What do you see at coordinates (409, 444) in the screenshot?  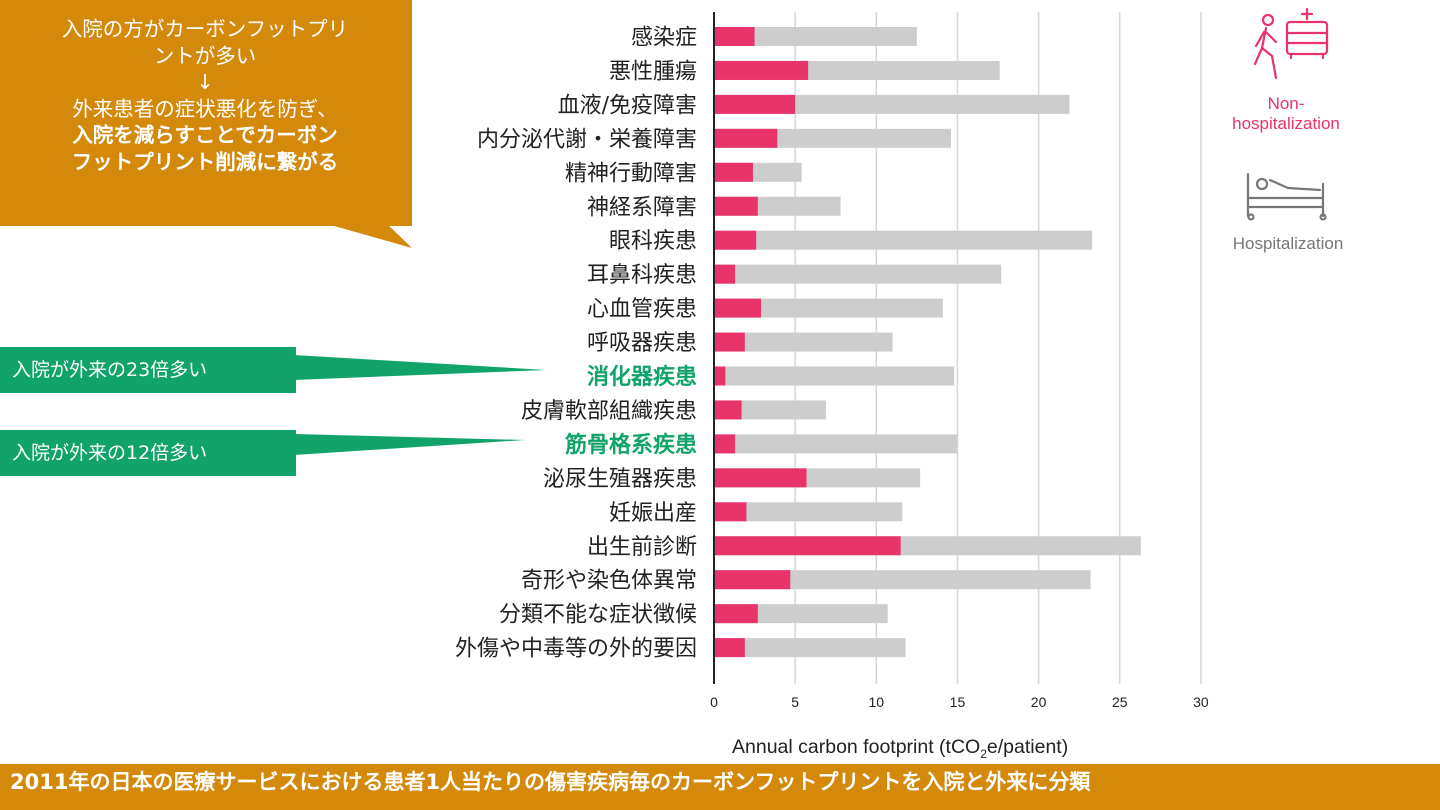 I see `callout-musculoskeletal-pointer` at bounding box center [409, 444].